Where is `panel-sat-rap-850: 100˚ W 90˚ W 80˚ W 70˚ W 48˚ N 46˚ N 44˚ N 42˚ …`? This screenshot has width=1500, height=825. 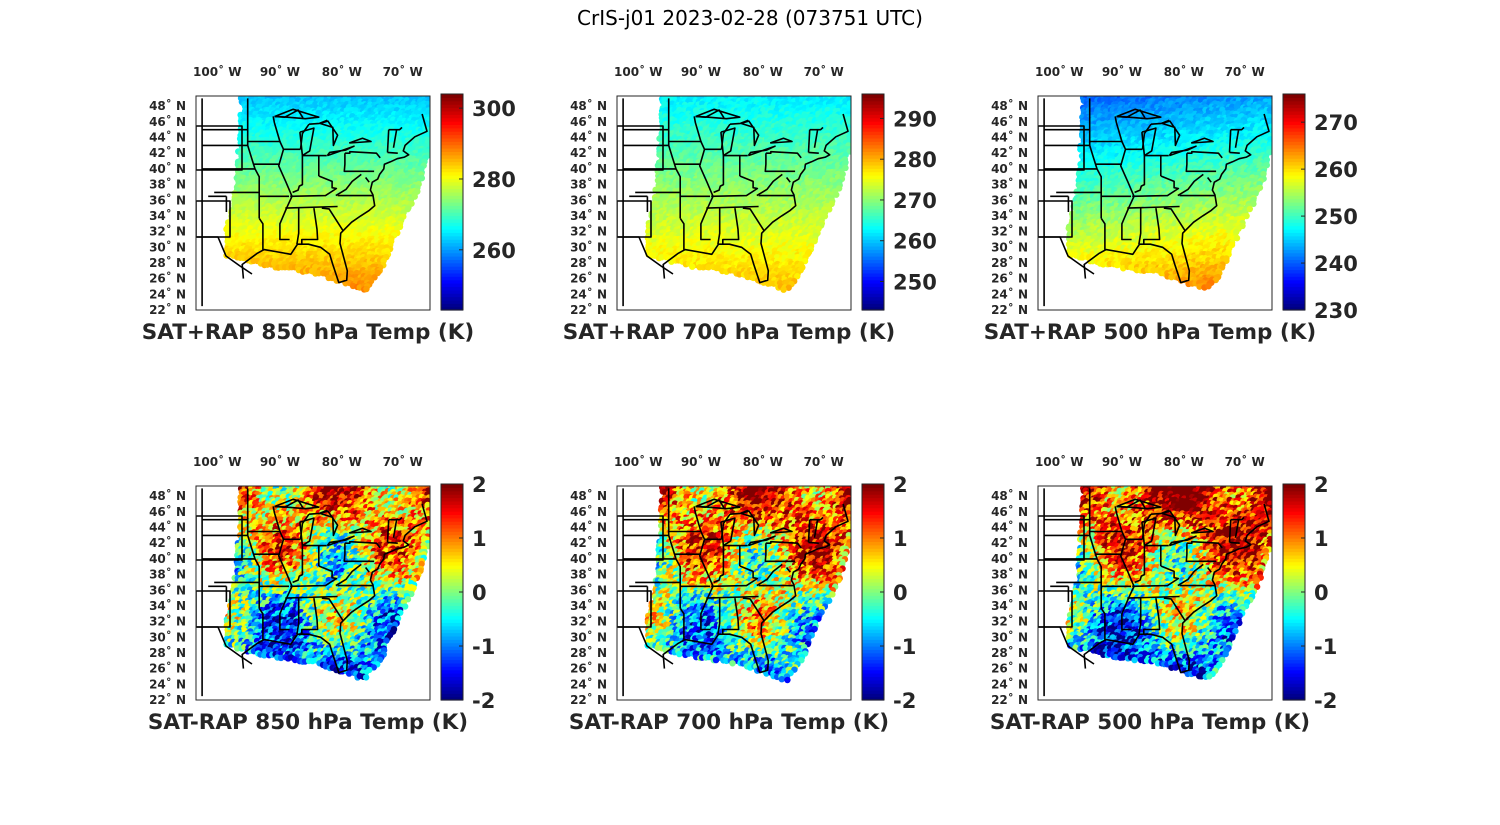 panel-sat-rap-850: 100˚ W 90˚ W 80˚ W 70˚ W 48˚ N 46˚ N 44˚ N 42˚ … is located at coordinates (322, 212).